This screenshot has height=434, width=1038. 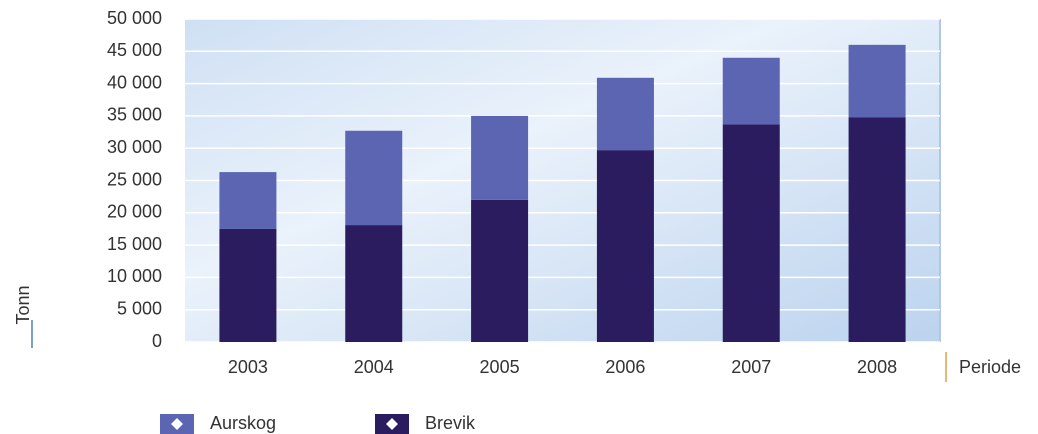 What do you see at coordinates (625, 367) in the screenshot?
I see `x-tick-label: 2006` at bounding box center [625, 367].